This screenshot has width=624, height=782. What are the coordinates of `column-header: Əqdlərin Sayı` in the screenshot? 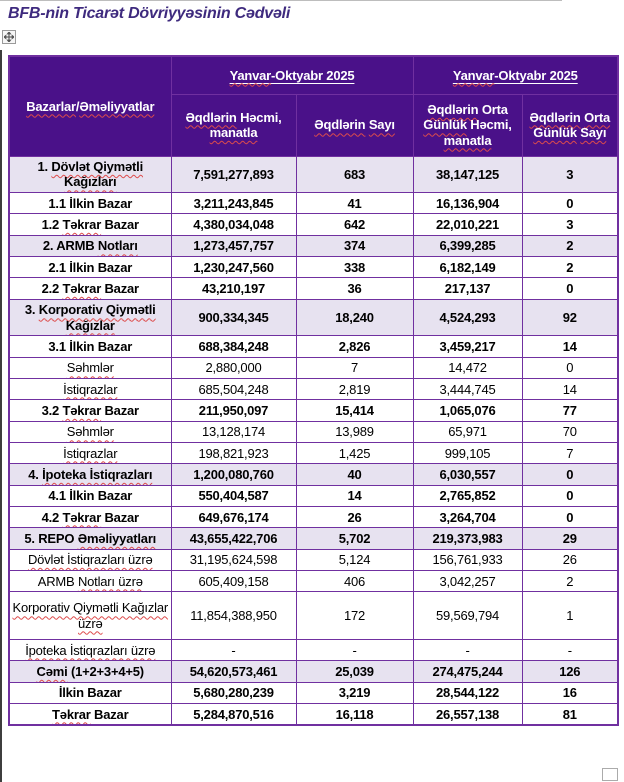 It's located at (354, 125).